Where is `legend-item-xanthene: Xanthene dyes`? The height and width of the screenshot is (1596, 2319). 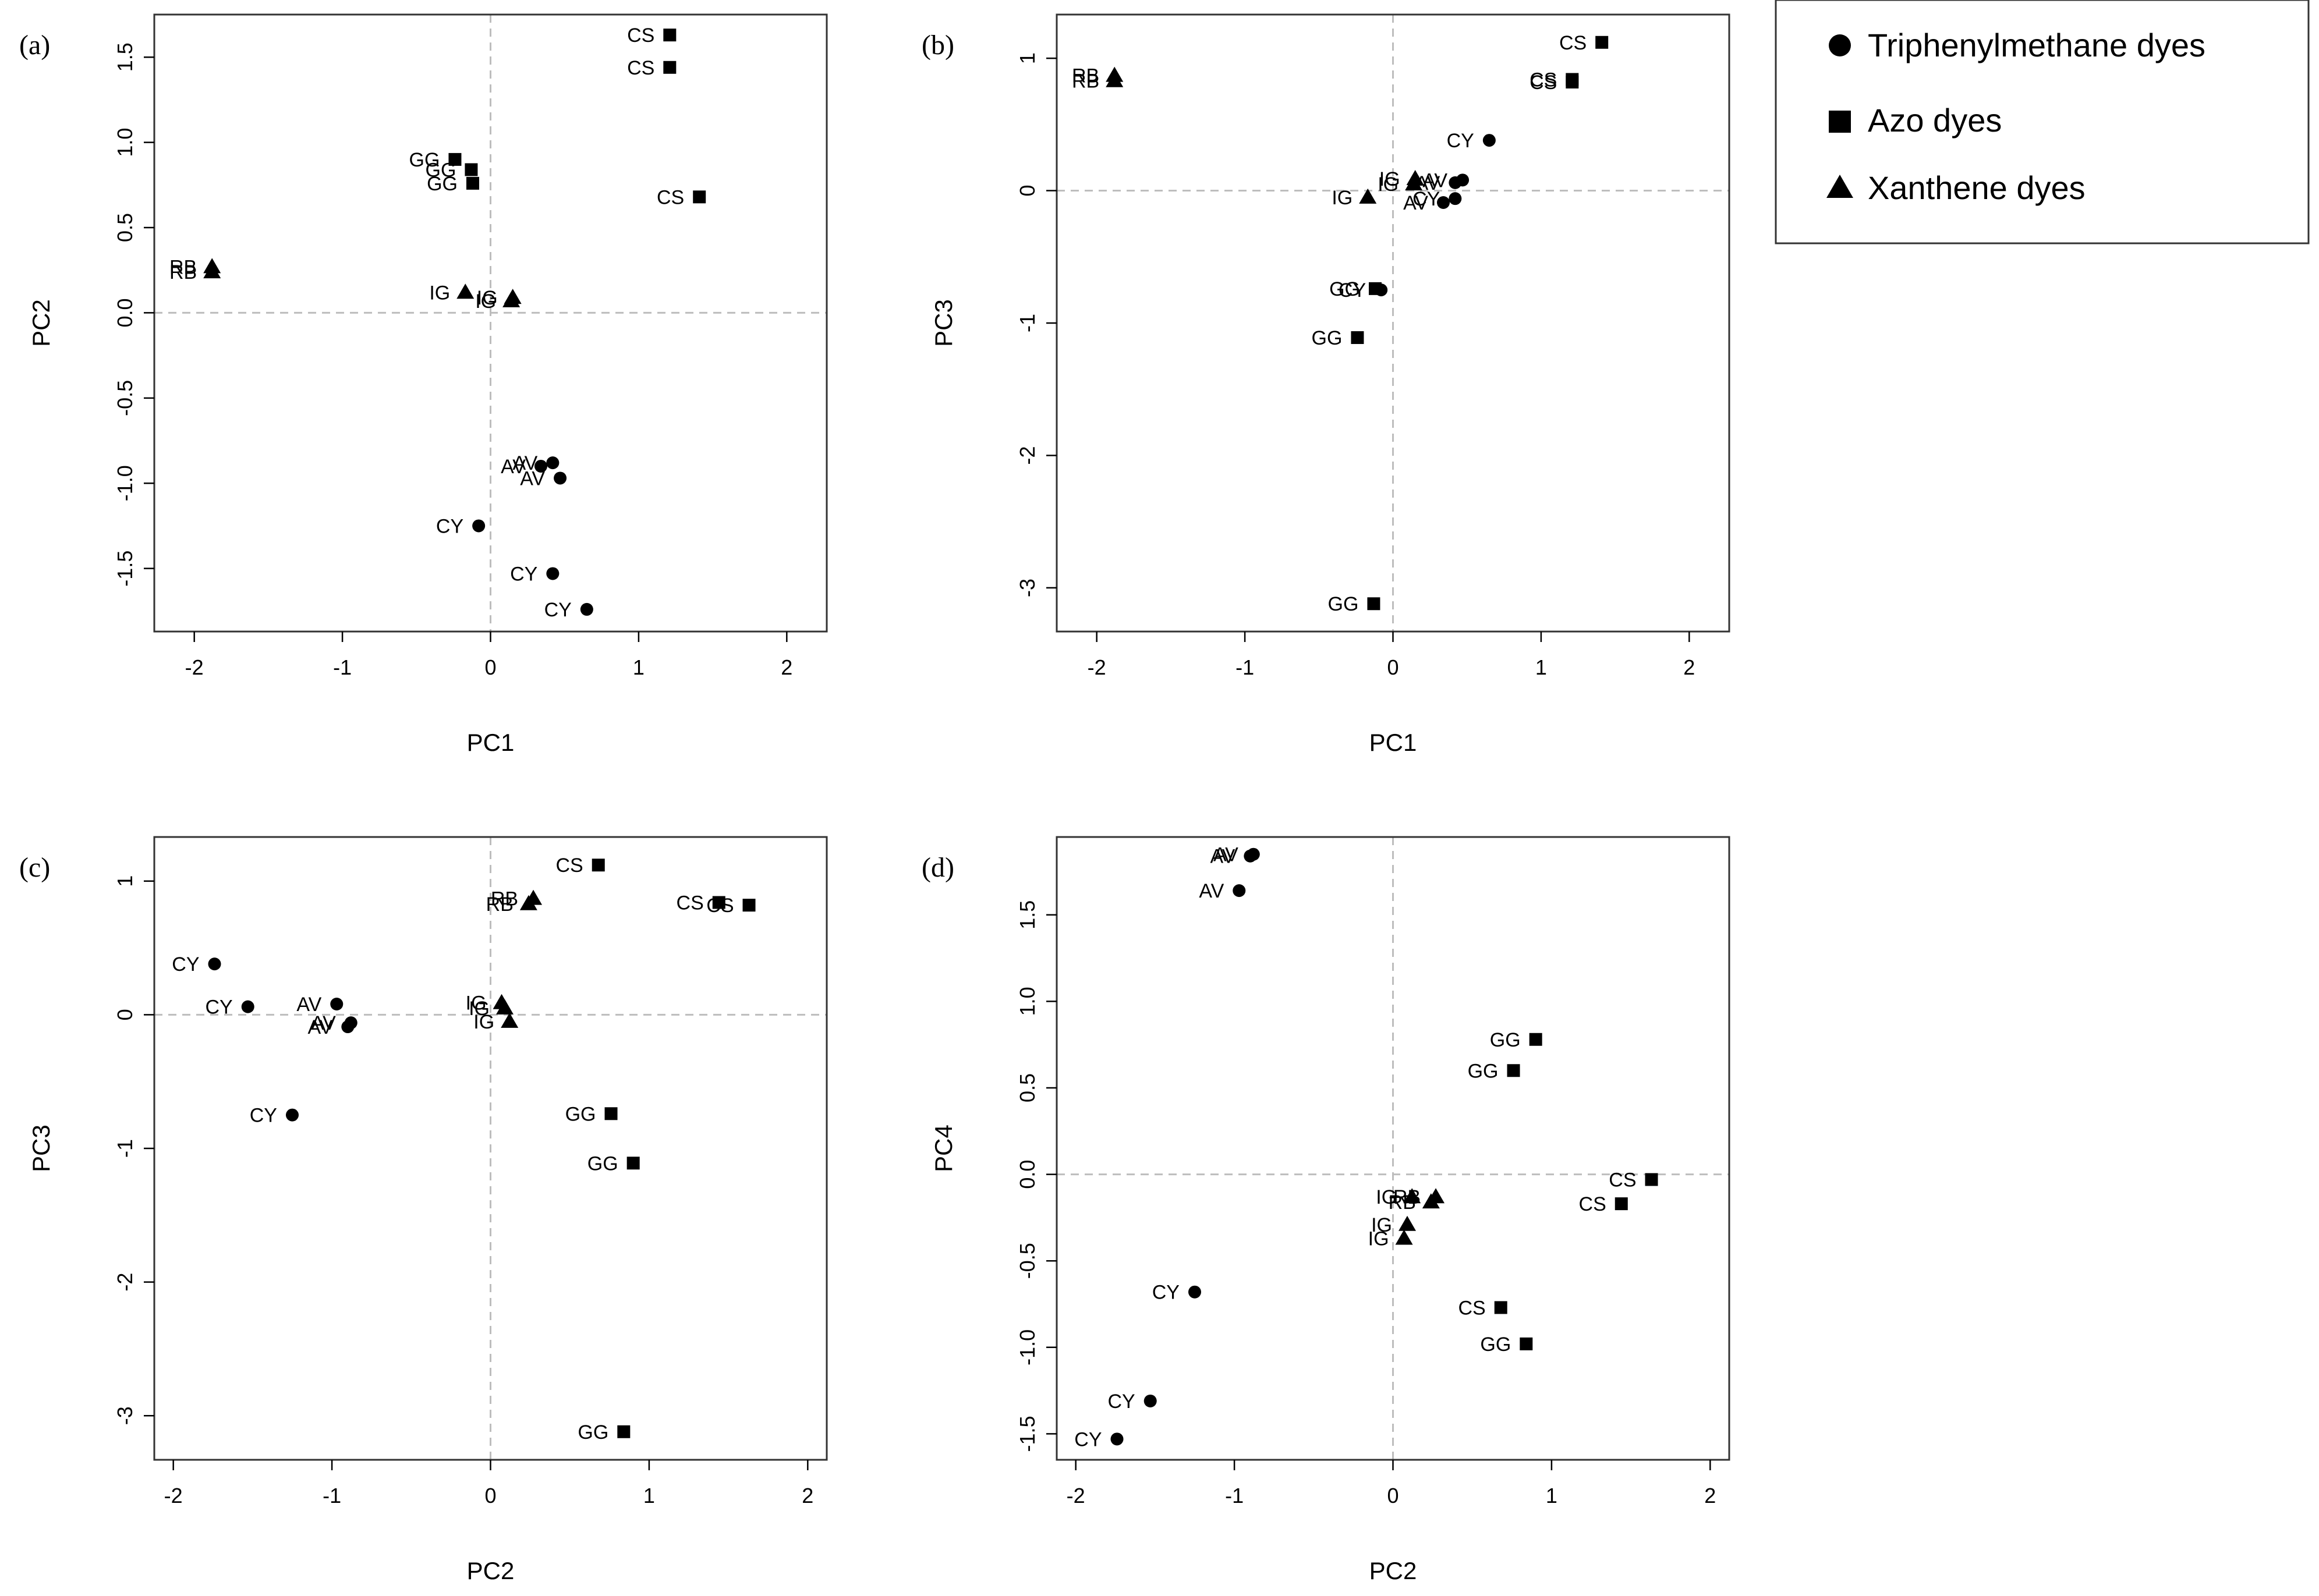
legend-item-xanthene: Xanthene dyes is located at coordinates (1977, 187).